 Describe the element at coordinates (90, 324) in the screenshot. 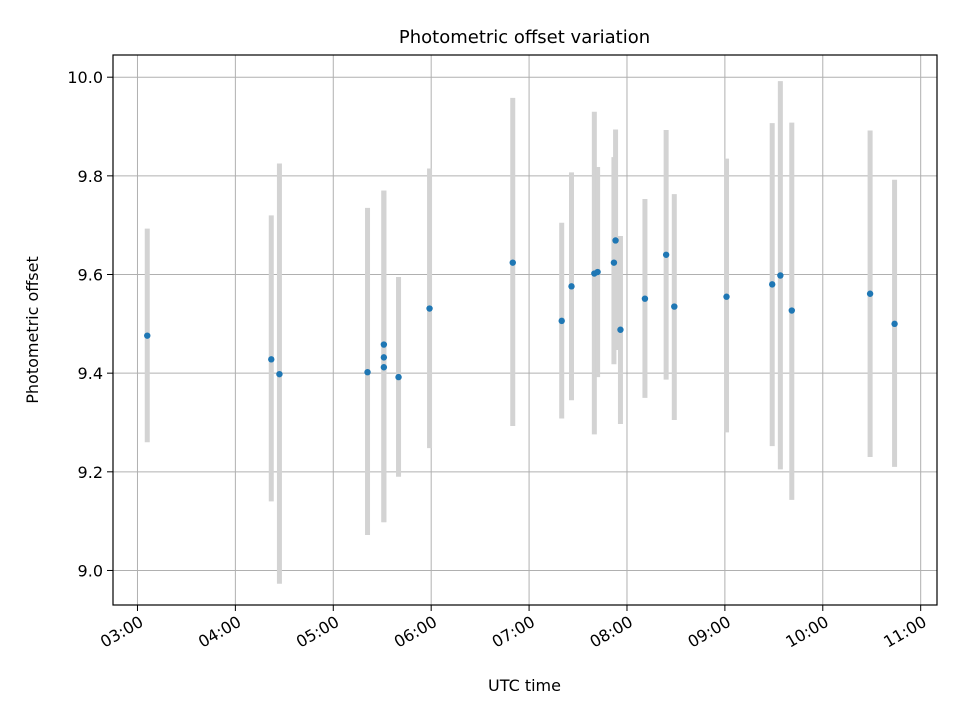

I see `y-axis: 9.0 9.2 9.4 9.6 9.8 10.0` at that location.